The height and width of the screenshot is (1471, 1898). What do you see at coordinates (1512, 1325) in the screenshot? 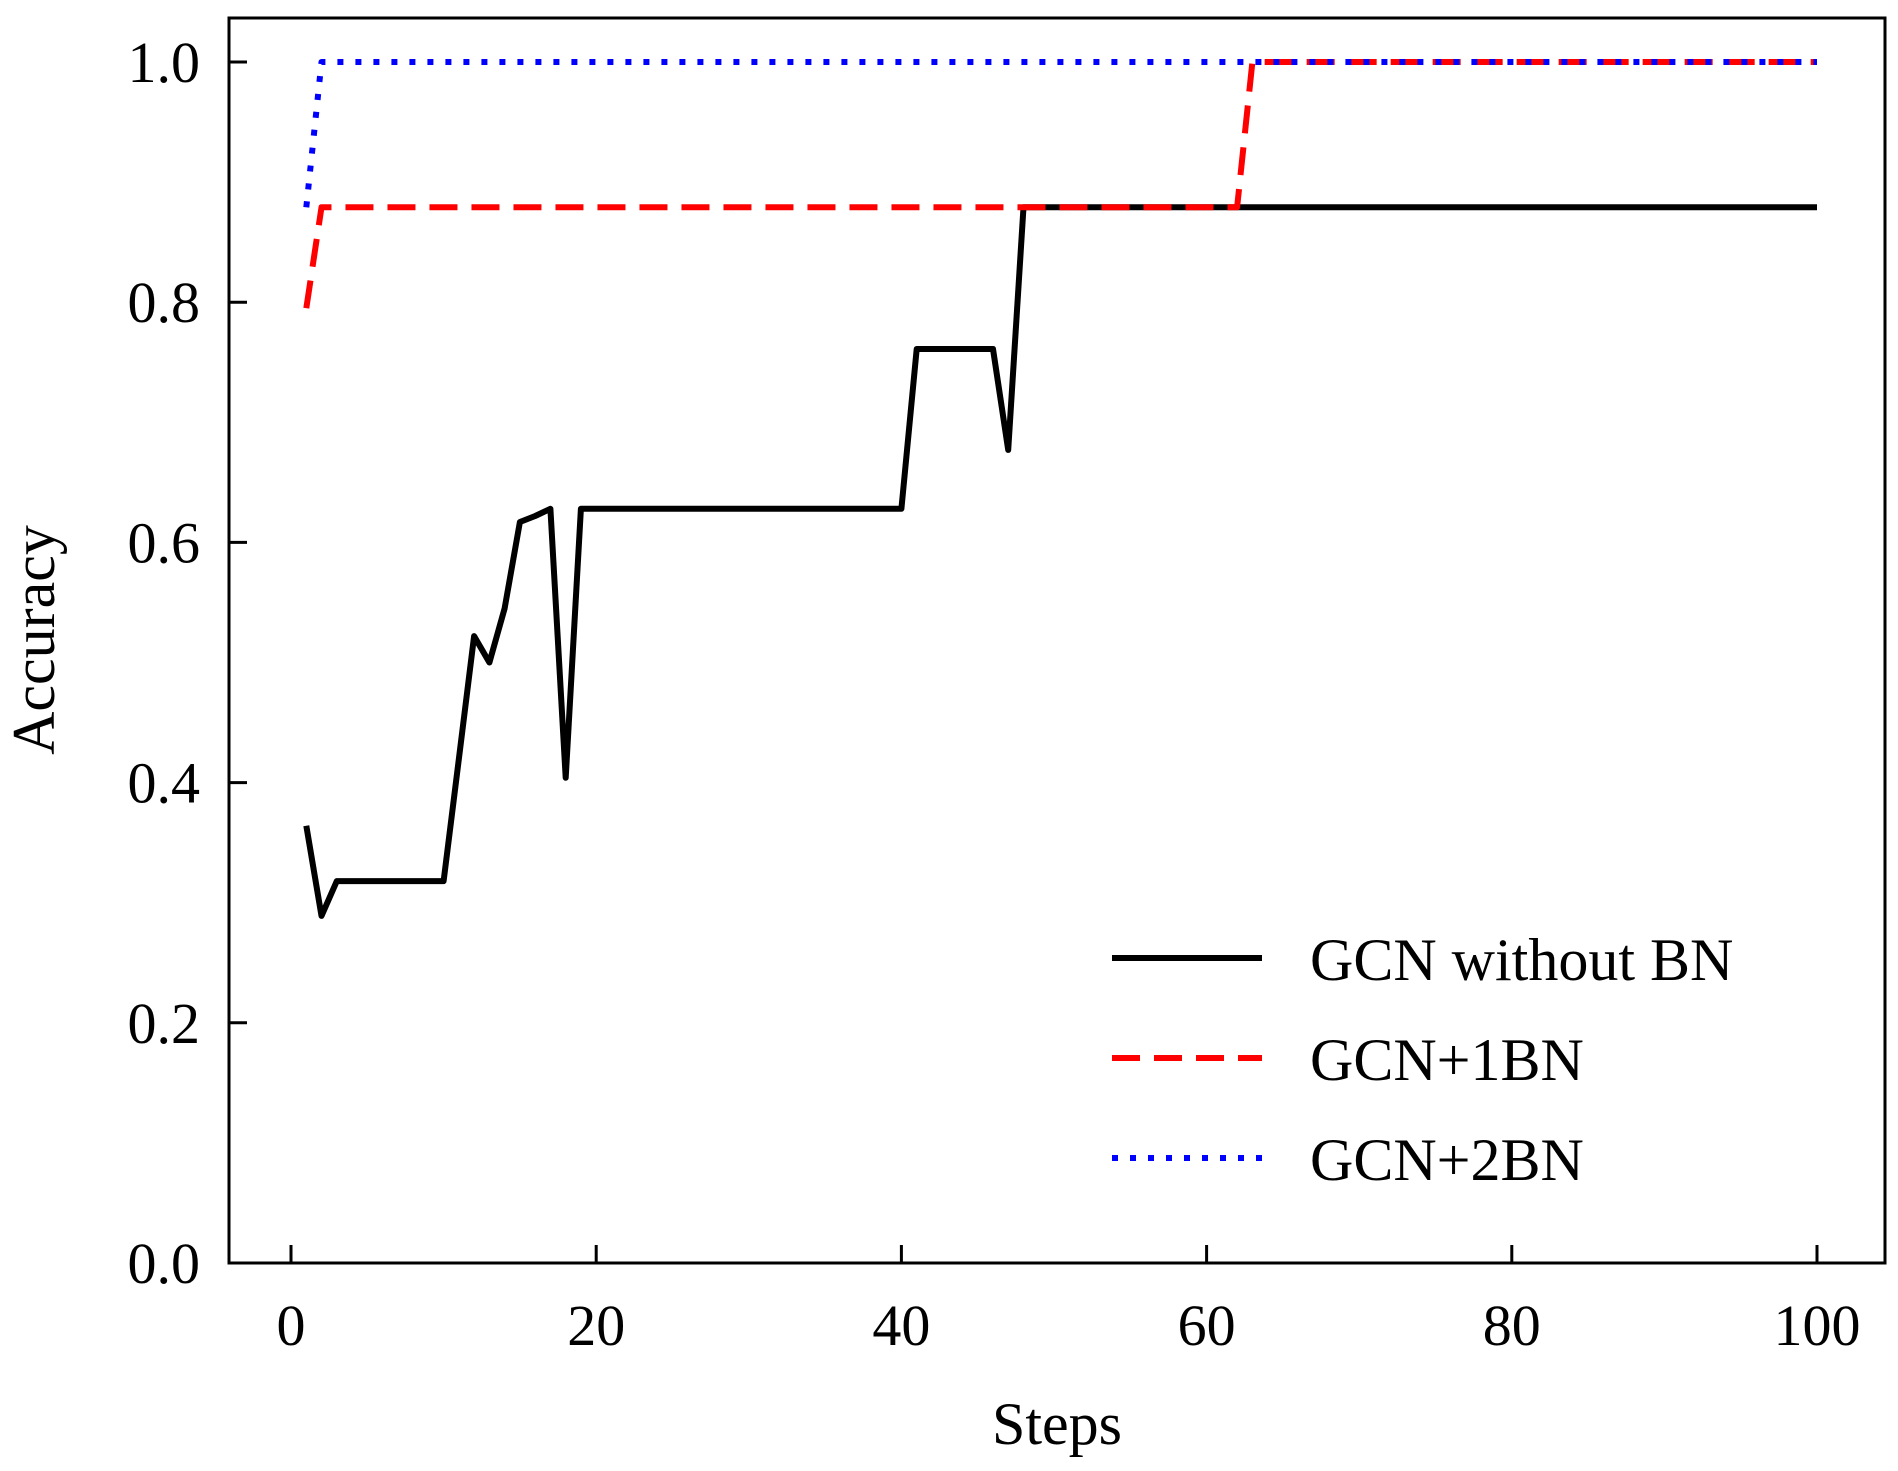
I see `x-tick-label: 80` at bounding box center [1512, 1325].